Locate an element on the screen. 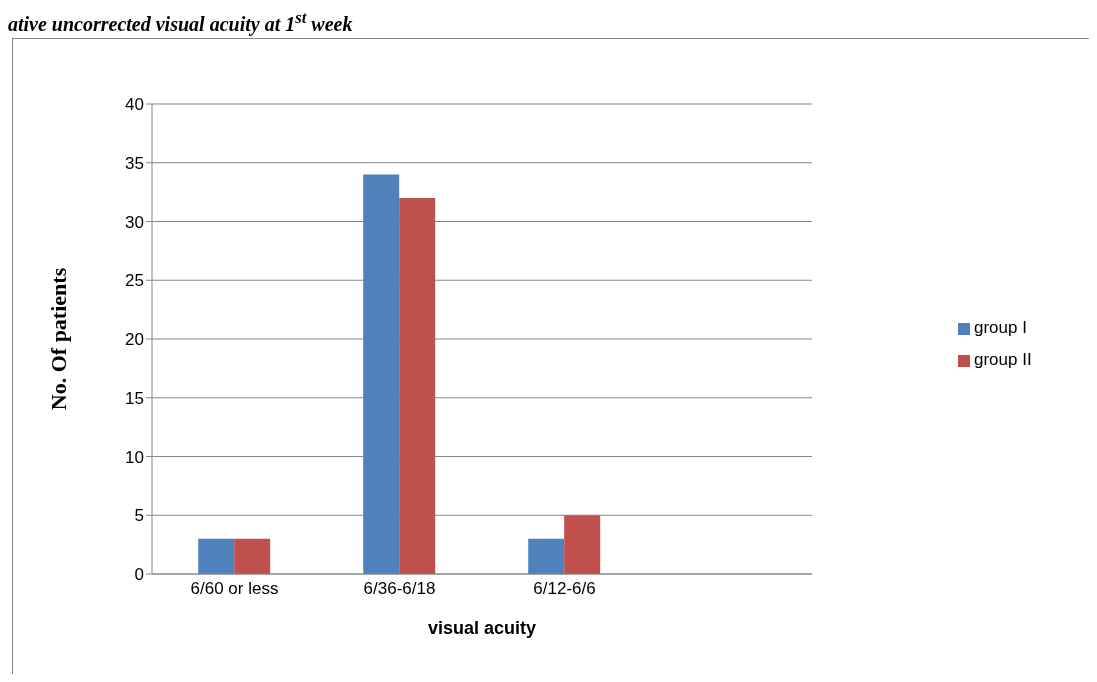 Image resolution: width=1097 pixels, height=682 pixels. y-tick-label: 10 is located at coordinates (134, 457).